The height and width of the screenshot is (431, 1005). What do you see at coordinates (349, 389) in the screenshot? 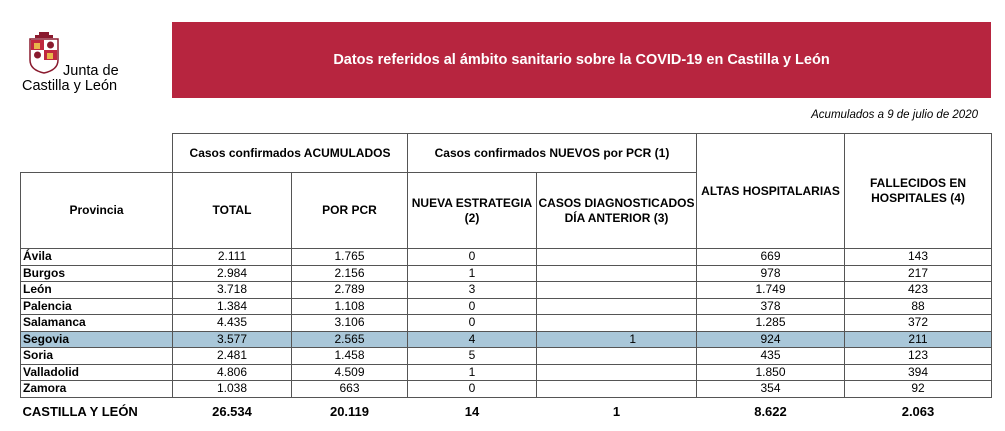
I see `cell-pcr: 663` at bounding box center [349, 389].